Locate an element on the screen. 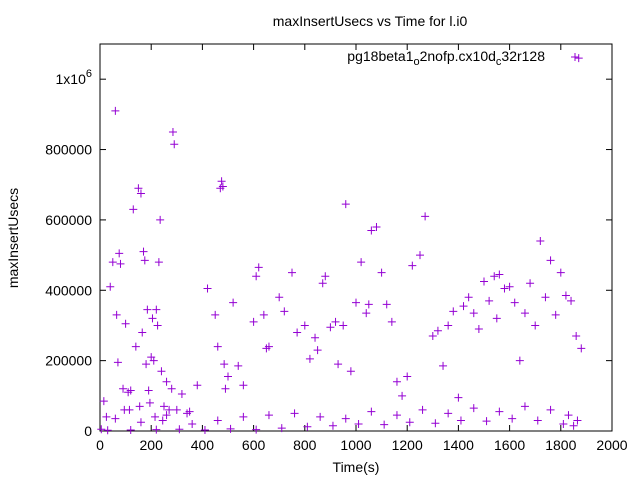  chart-title: maxInsertUsecs vs Time for l.i0 is located at coordinates (370, 21).